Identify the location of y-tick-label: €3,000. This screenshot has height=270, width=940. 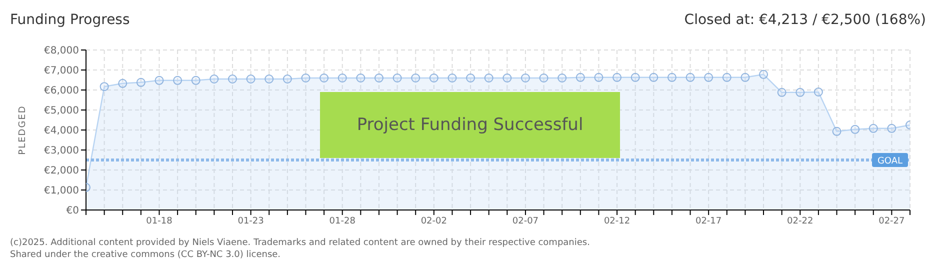
(61, 151).